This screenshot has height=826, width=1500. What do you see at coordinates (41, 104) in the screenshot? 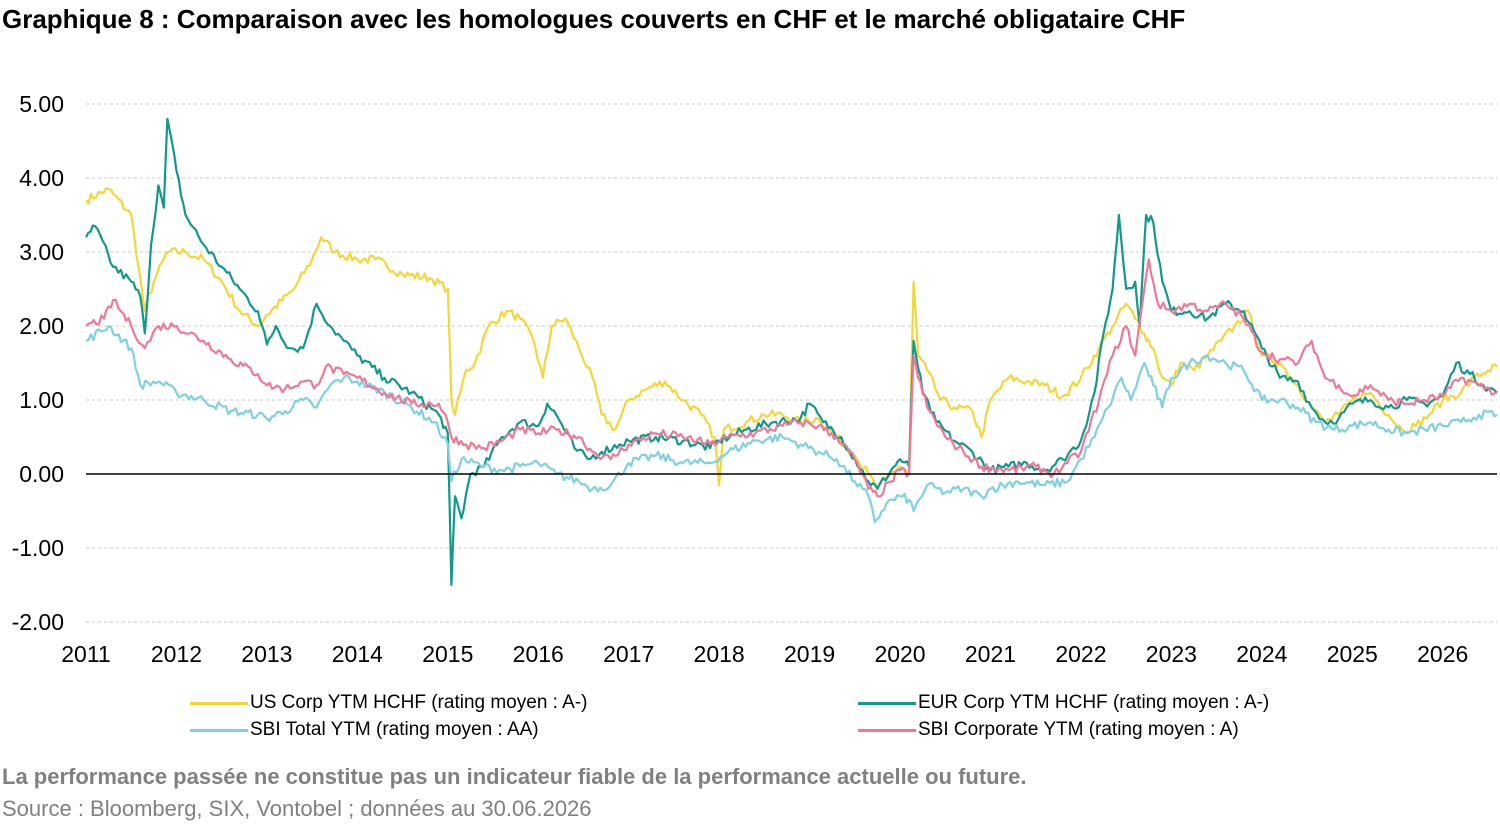
I see `y-tick-label: 5.00` at bounding box center [41, 104].